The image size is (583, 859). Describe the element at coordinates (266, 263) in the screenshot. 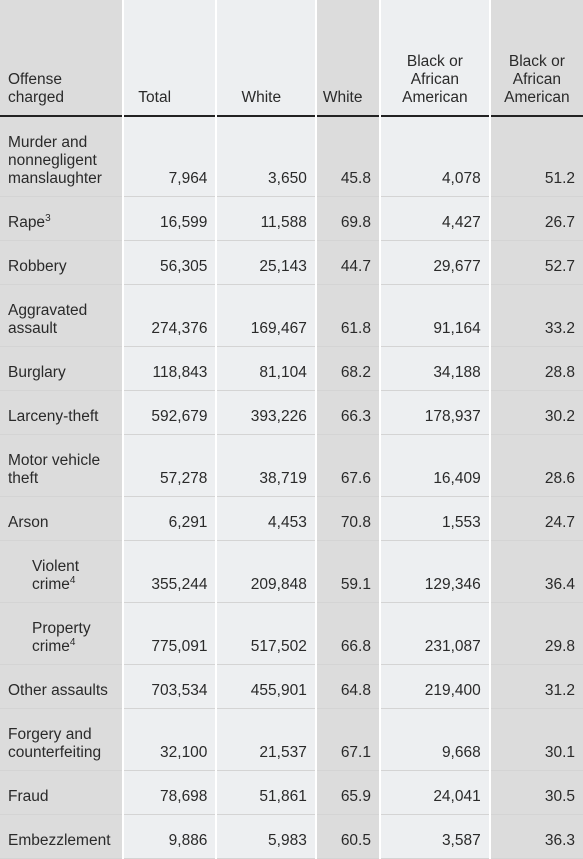

I see `white-cell: 25,143` at that location.